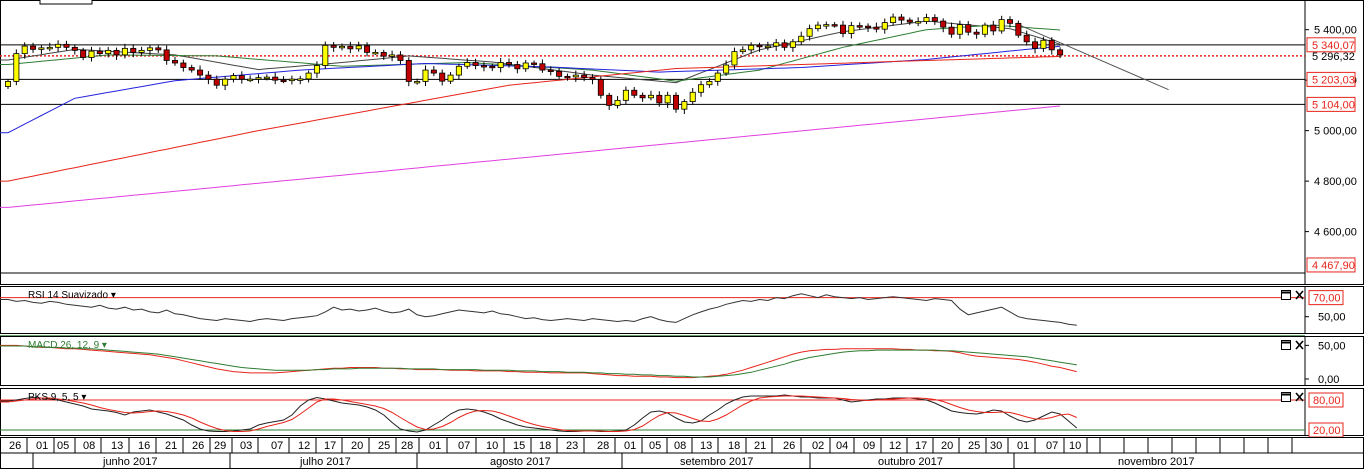  Describe the element at coordinates (682, 413) in the screenshot. I see `pks-panel: PKS 9, 5, 5 ▾ 80,00 20,00` at that location.